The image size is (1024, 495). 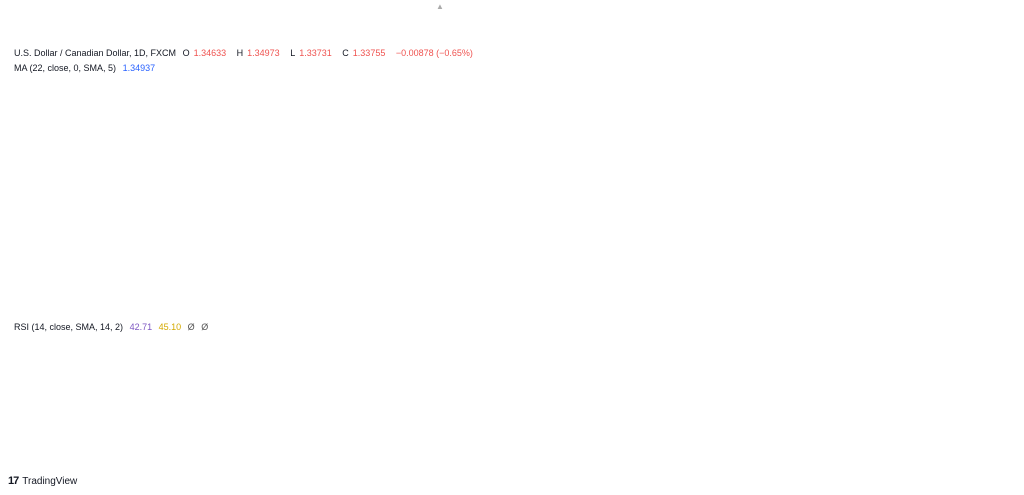 What do you see at coordinates (69, 327) in the screenshot?
I see `rsi-legend-label: RSI (14, close, SMA, 14, 2)` at bounding box center [69, 327].